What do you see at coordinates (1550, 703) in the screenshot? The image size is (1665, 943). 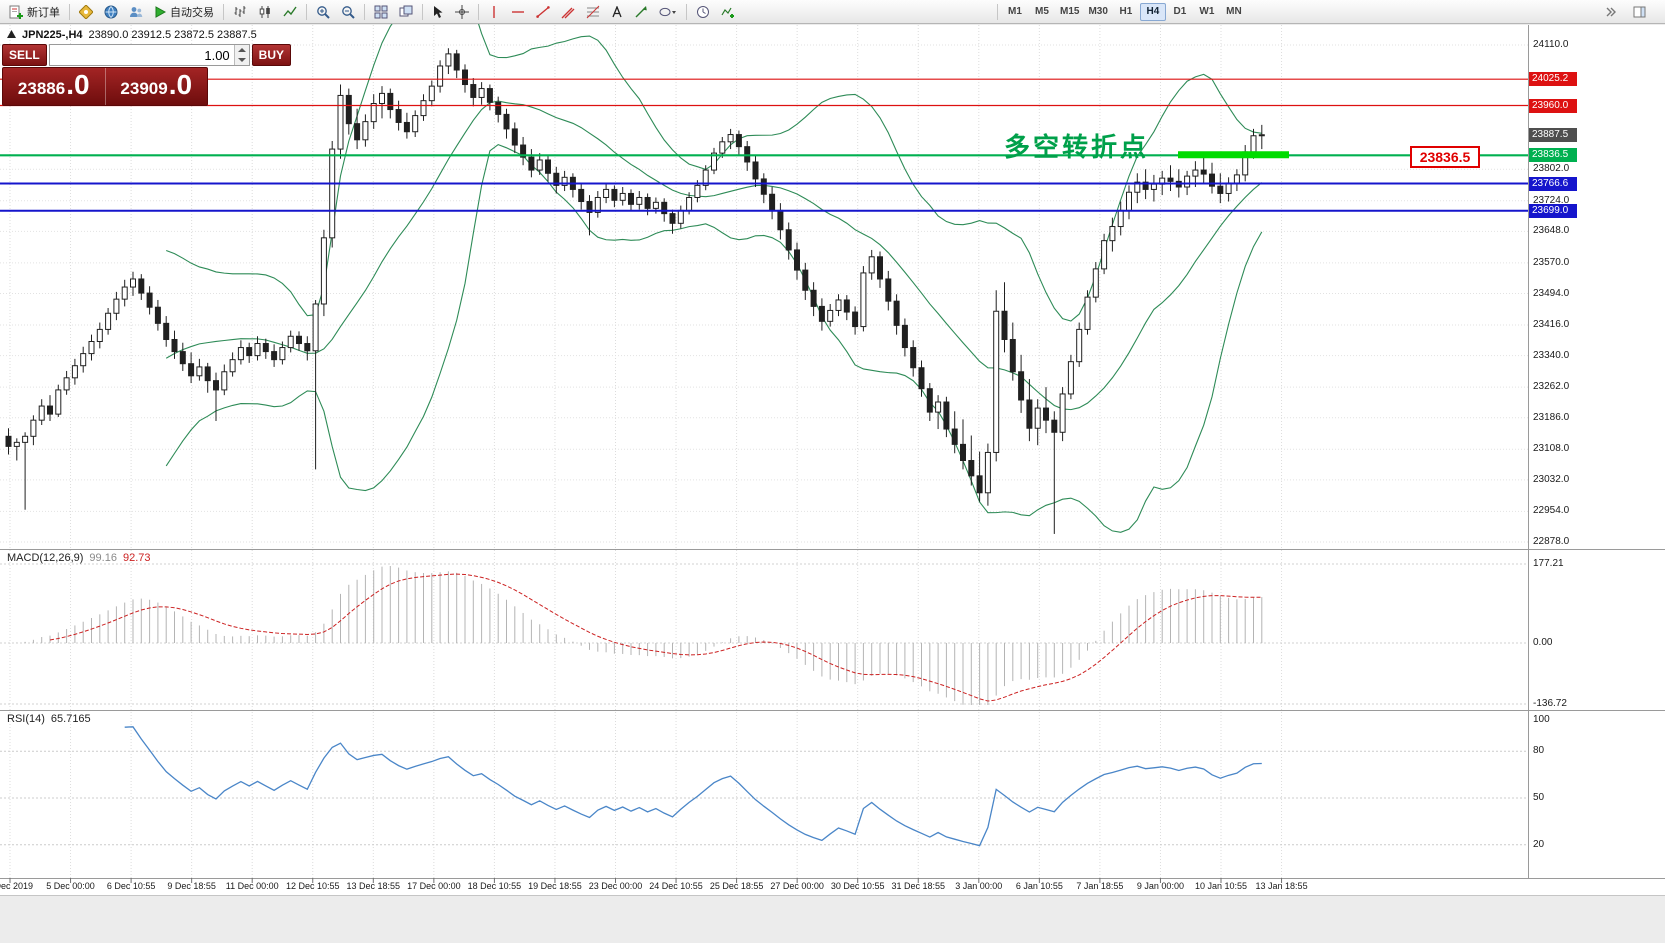 I see `macd-scale-label: -136.72` at bounding box center [1550, 703].